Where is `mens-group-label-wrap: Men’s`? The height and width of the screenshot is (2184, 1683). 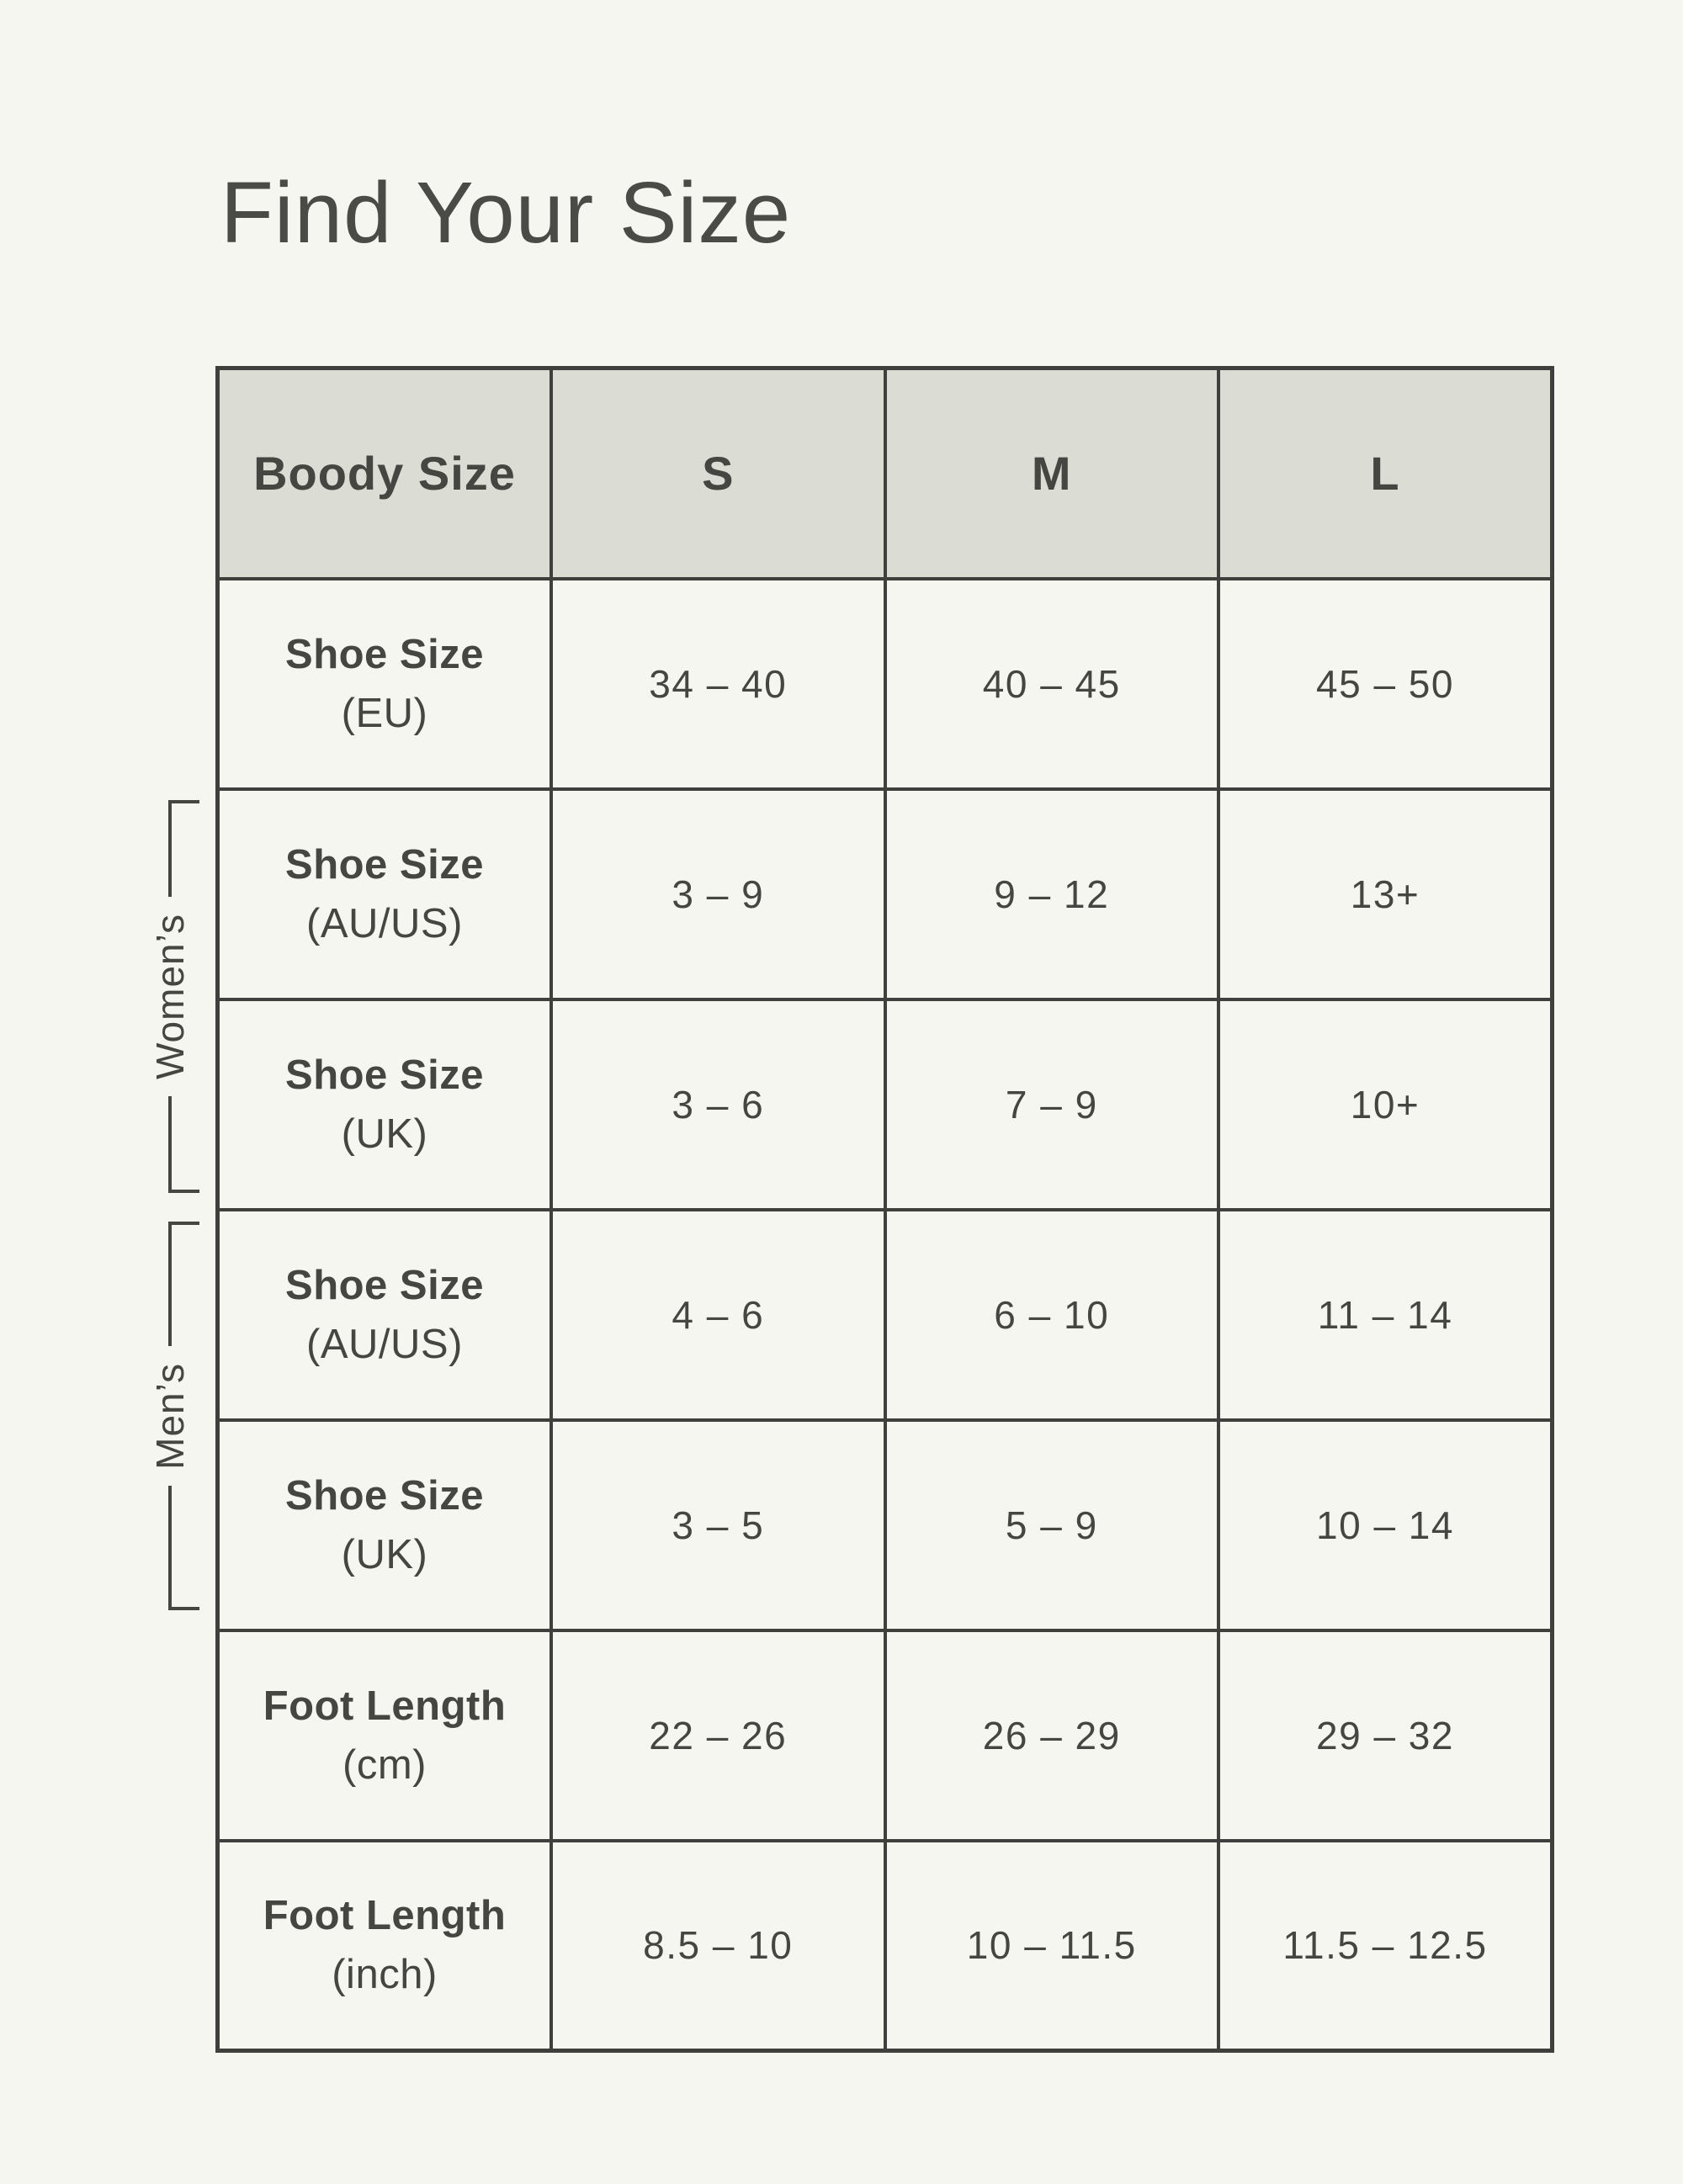
mens-group-label-wrap: Men’s is located at coordinates (174, 1416).